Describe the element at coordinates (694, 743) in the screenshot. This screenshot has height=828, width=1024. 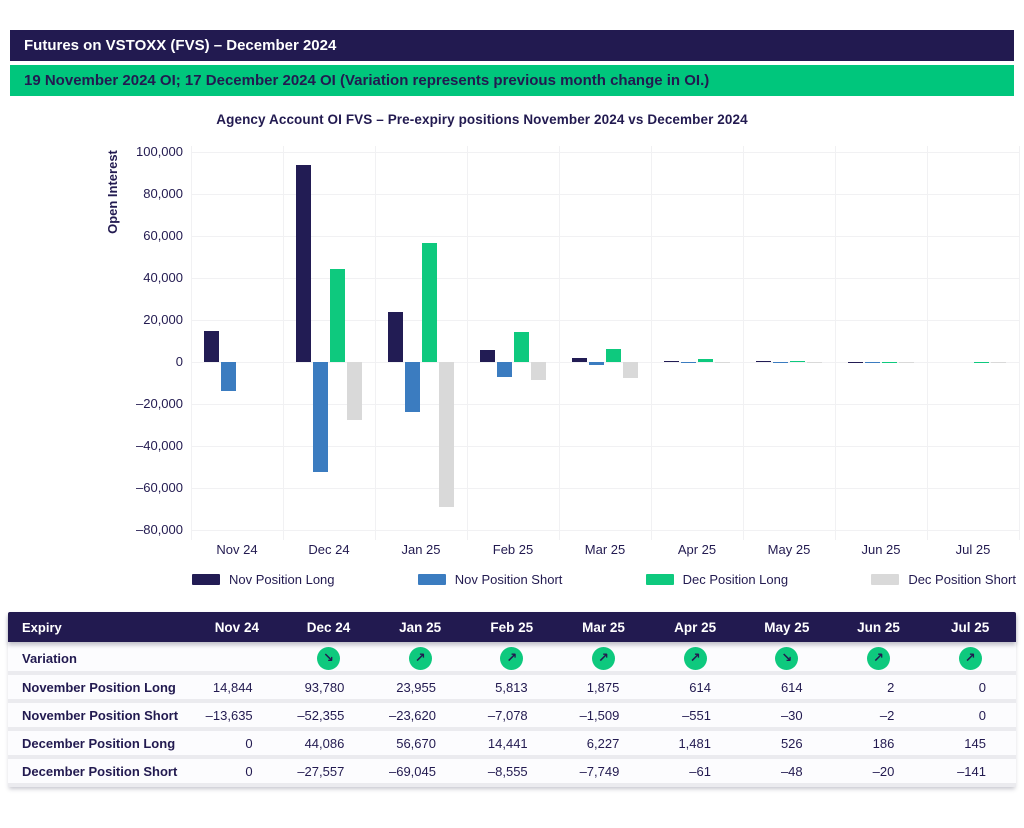
I see `value-cell: 1,481` at that location.